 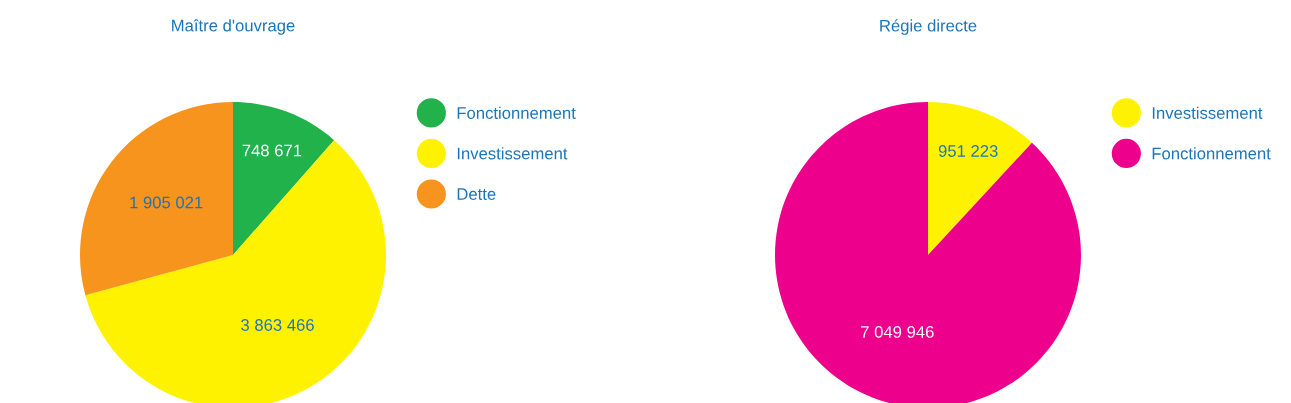 I want to click on data-label: 951 223, so click(x=968, y=151).